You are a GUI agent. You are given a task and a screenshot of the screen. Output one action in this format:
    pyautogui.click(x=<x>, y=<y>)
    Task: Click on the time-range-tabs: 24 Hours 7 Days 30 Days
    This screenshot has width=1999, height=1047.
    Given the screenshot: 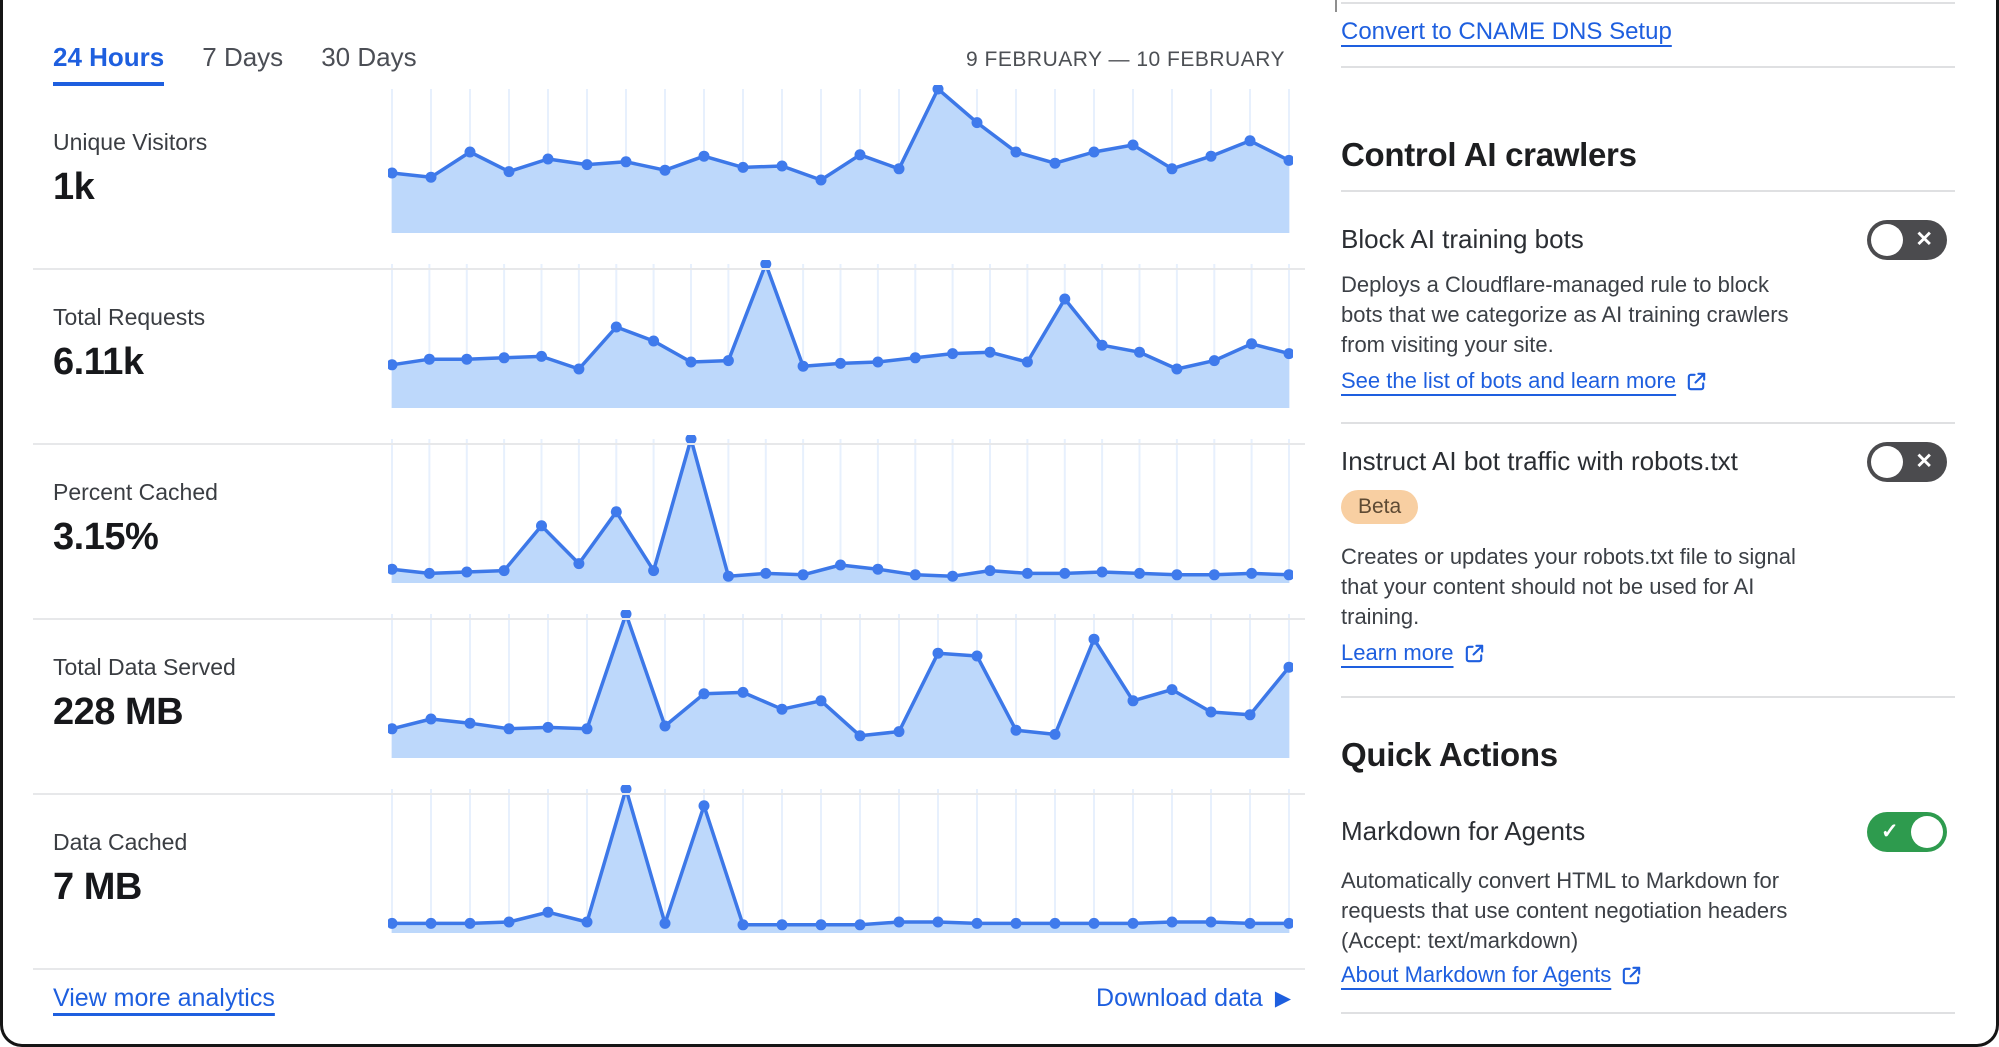 What is the action you would take?
    pyautogui.click(x=235, y=64)
    